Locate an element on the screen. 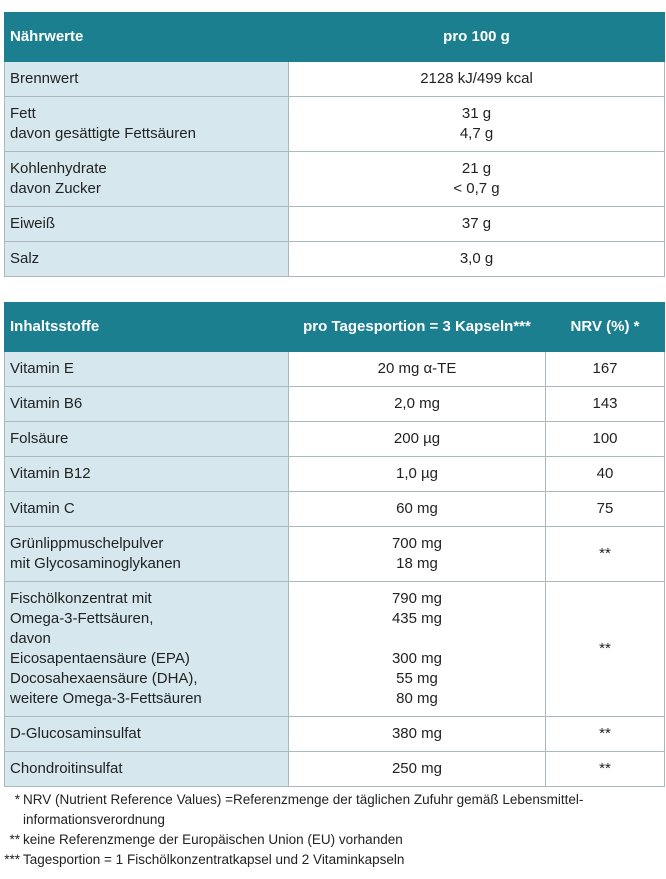 The height and width of the screenshot is (879, 666). nrv-cell: 167 is located at coordinates (605, 369).